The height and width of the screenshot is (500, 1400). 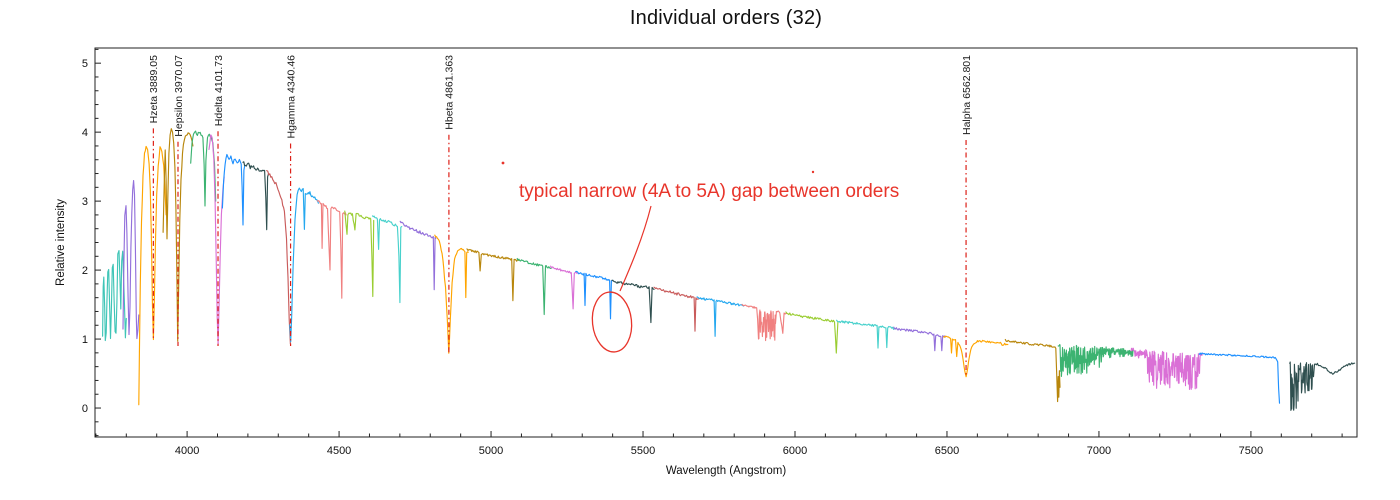 I want to click on gap-annotation-ellipse, so click(x=612, y=322).